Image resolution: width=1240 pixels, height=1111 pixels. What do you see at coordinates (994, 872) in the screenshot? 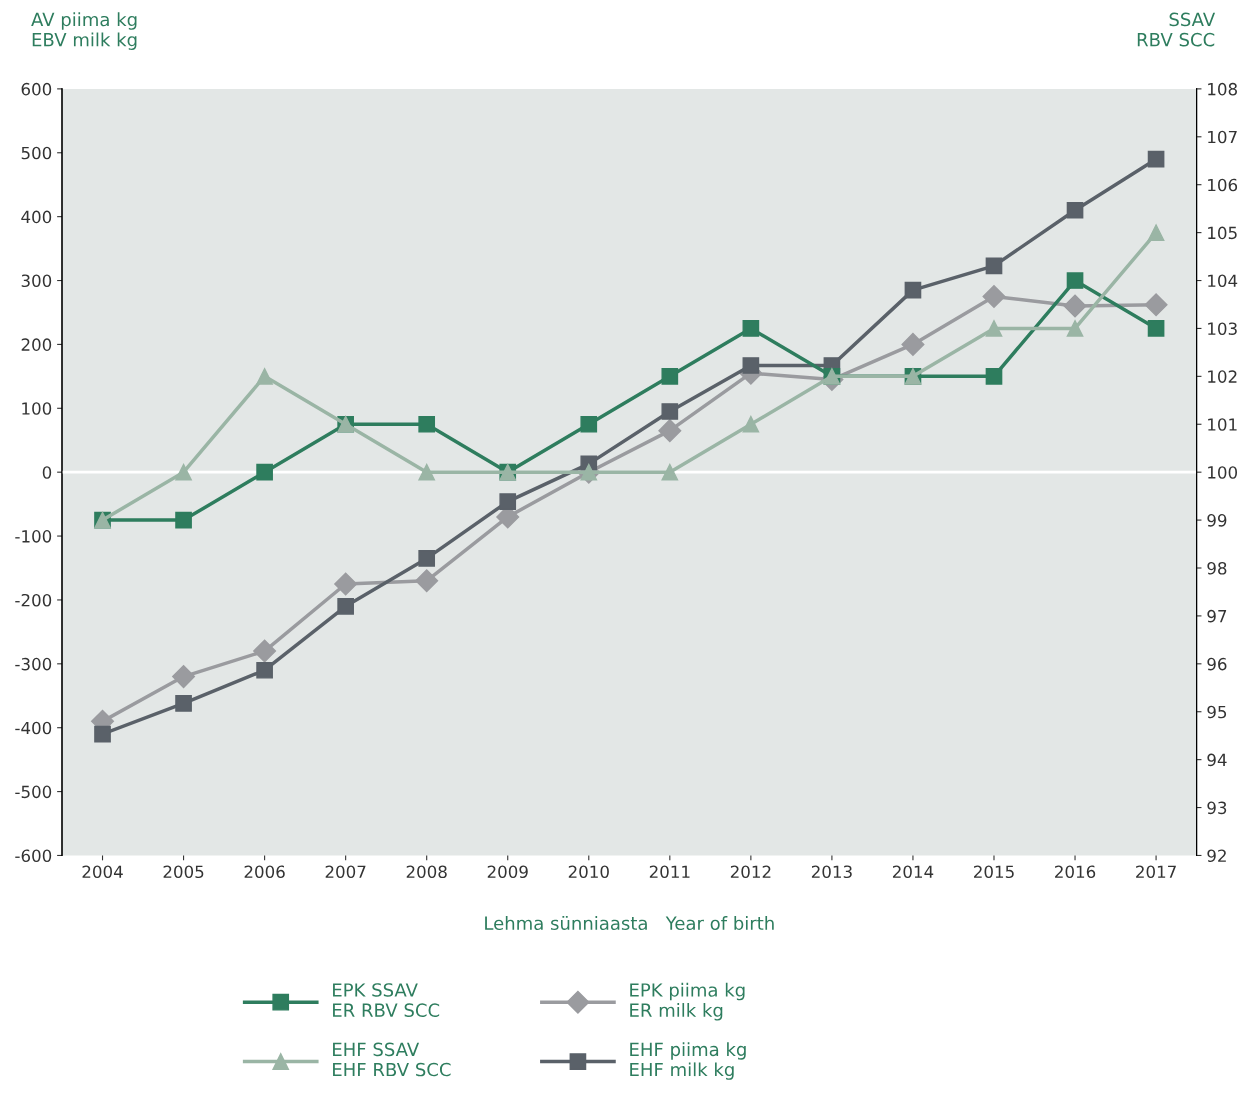
I see `x-tick-label: 2015` at bounding box center [994, 872].